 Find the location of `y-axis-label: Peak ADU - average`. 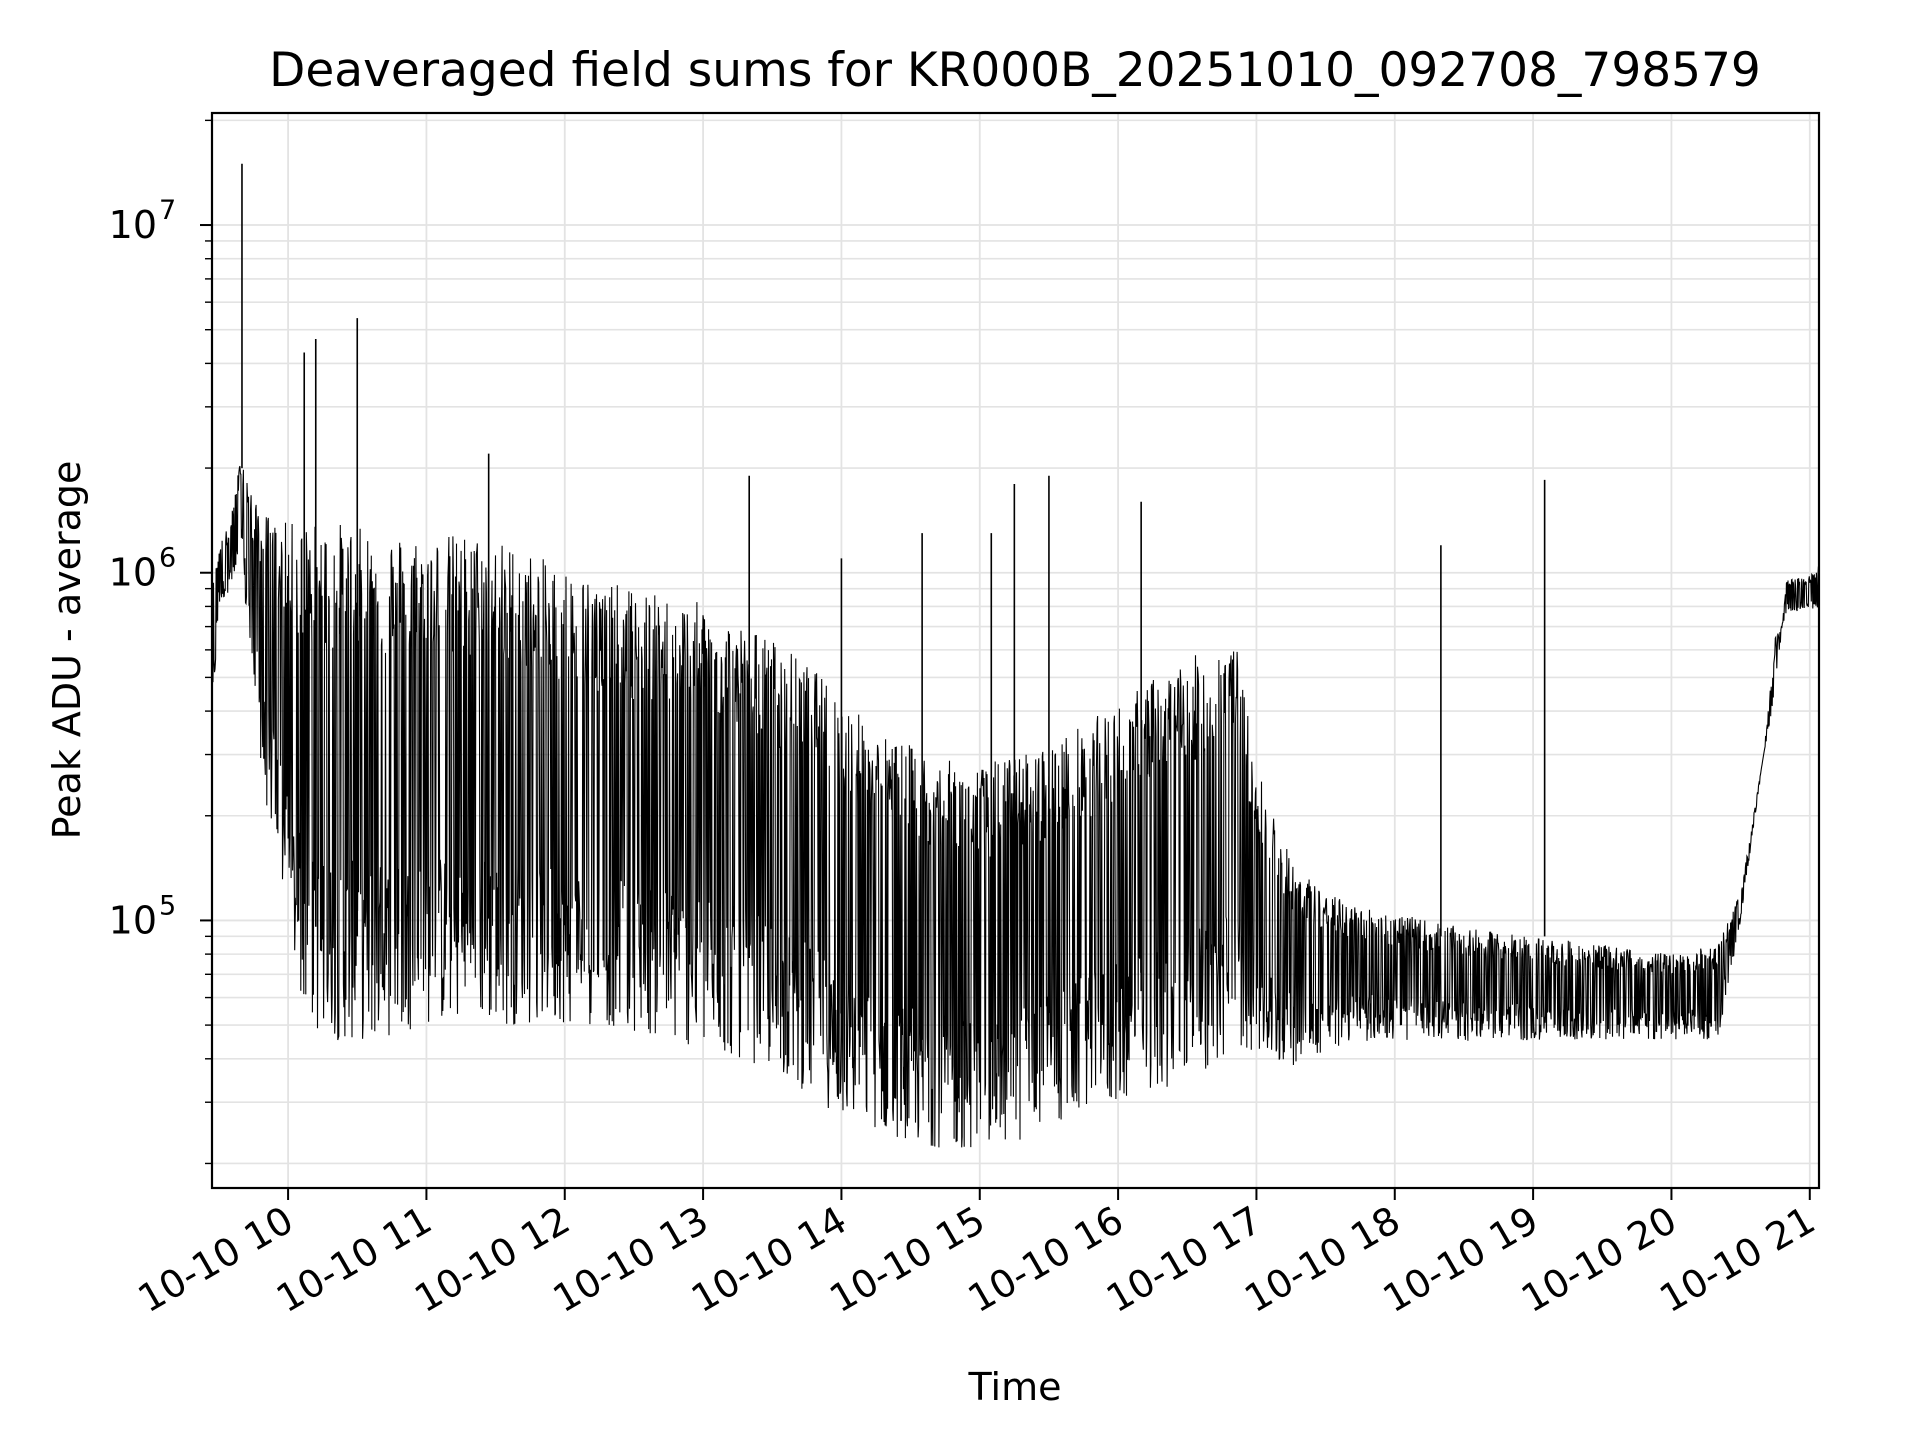

y-axis-label: Peak ADU - average is located at coordinates (67, 650).